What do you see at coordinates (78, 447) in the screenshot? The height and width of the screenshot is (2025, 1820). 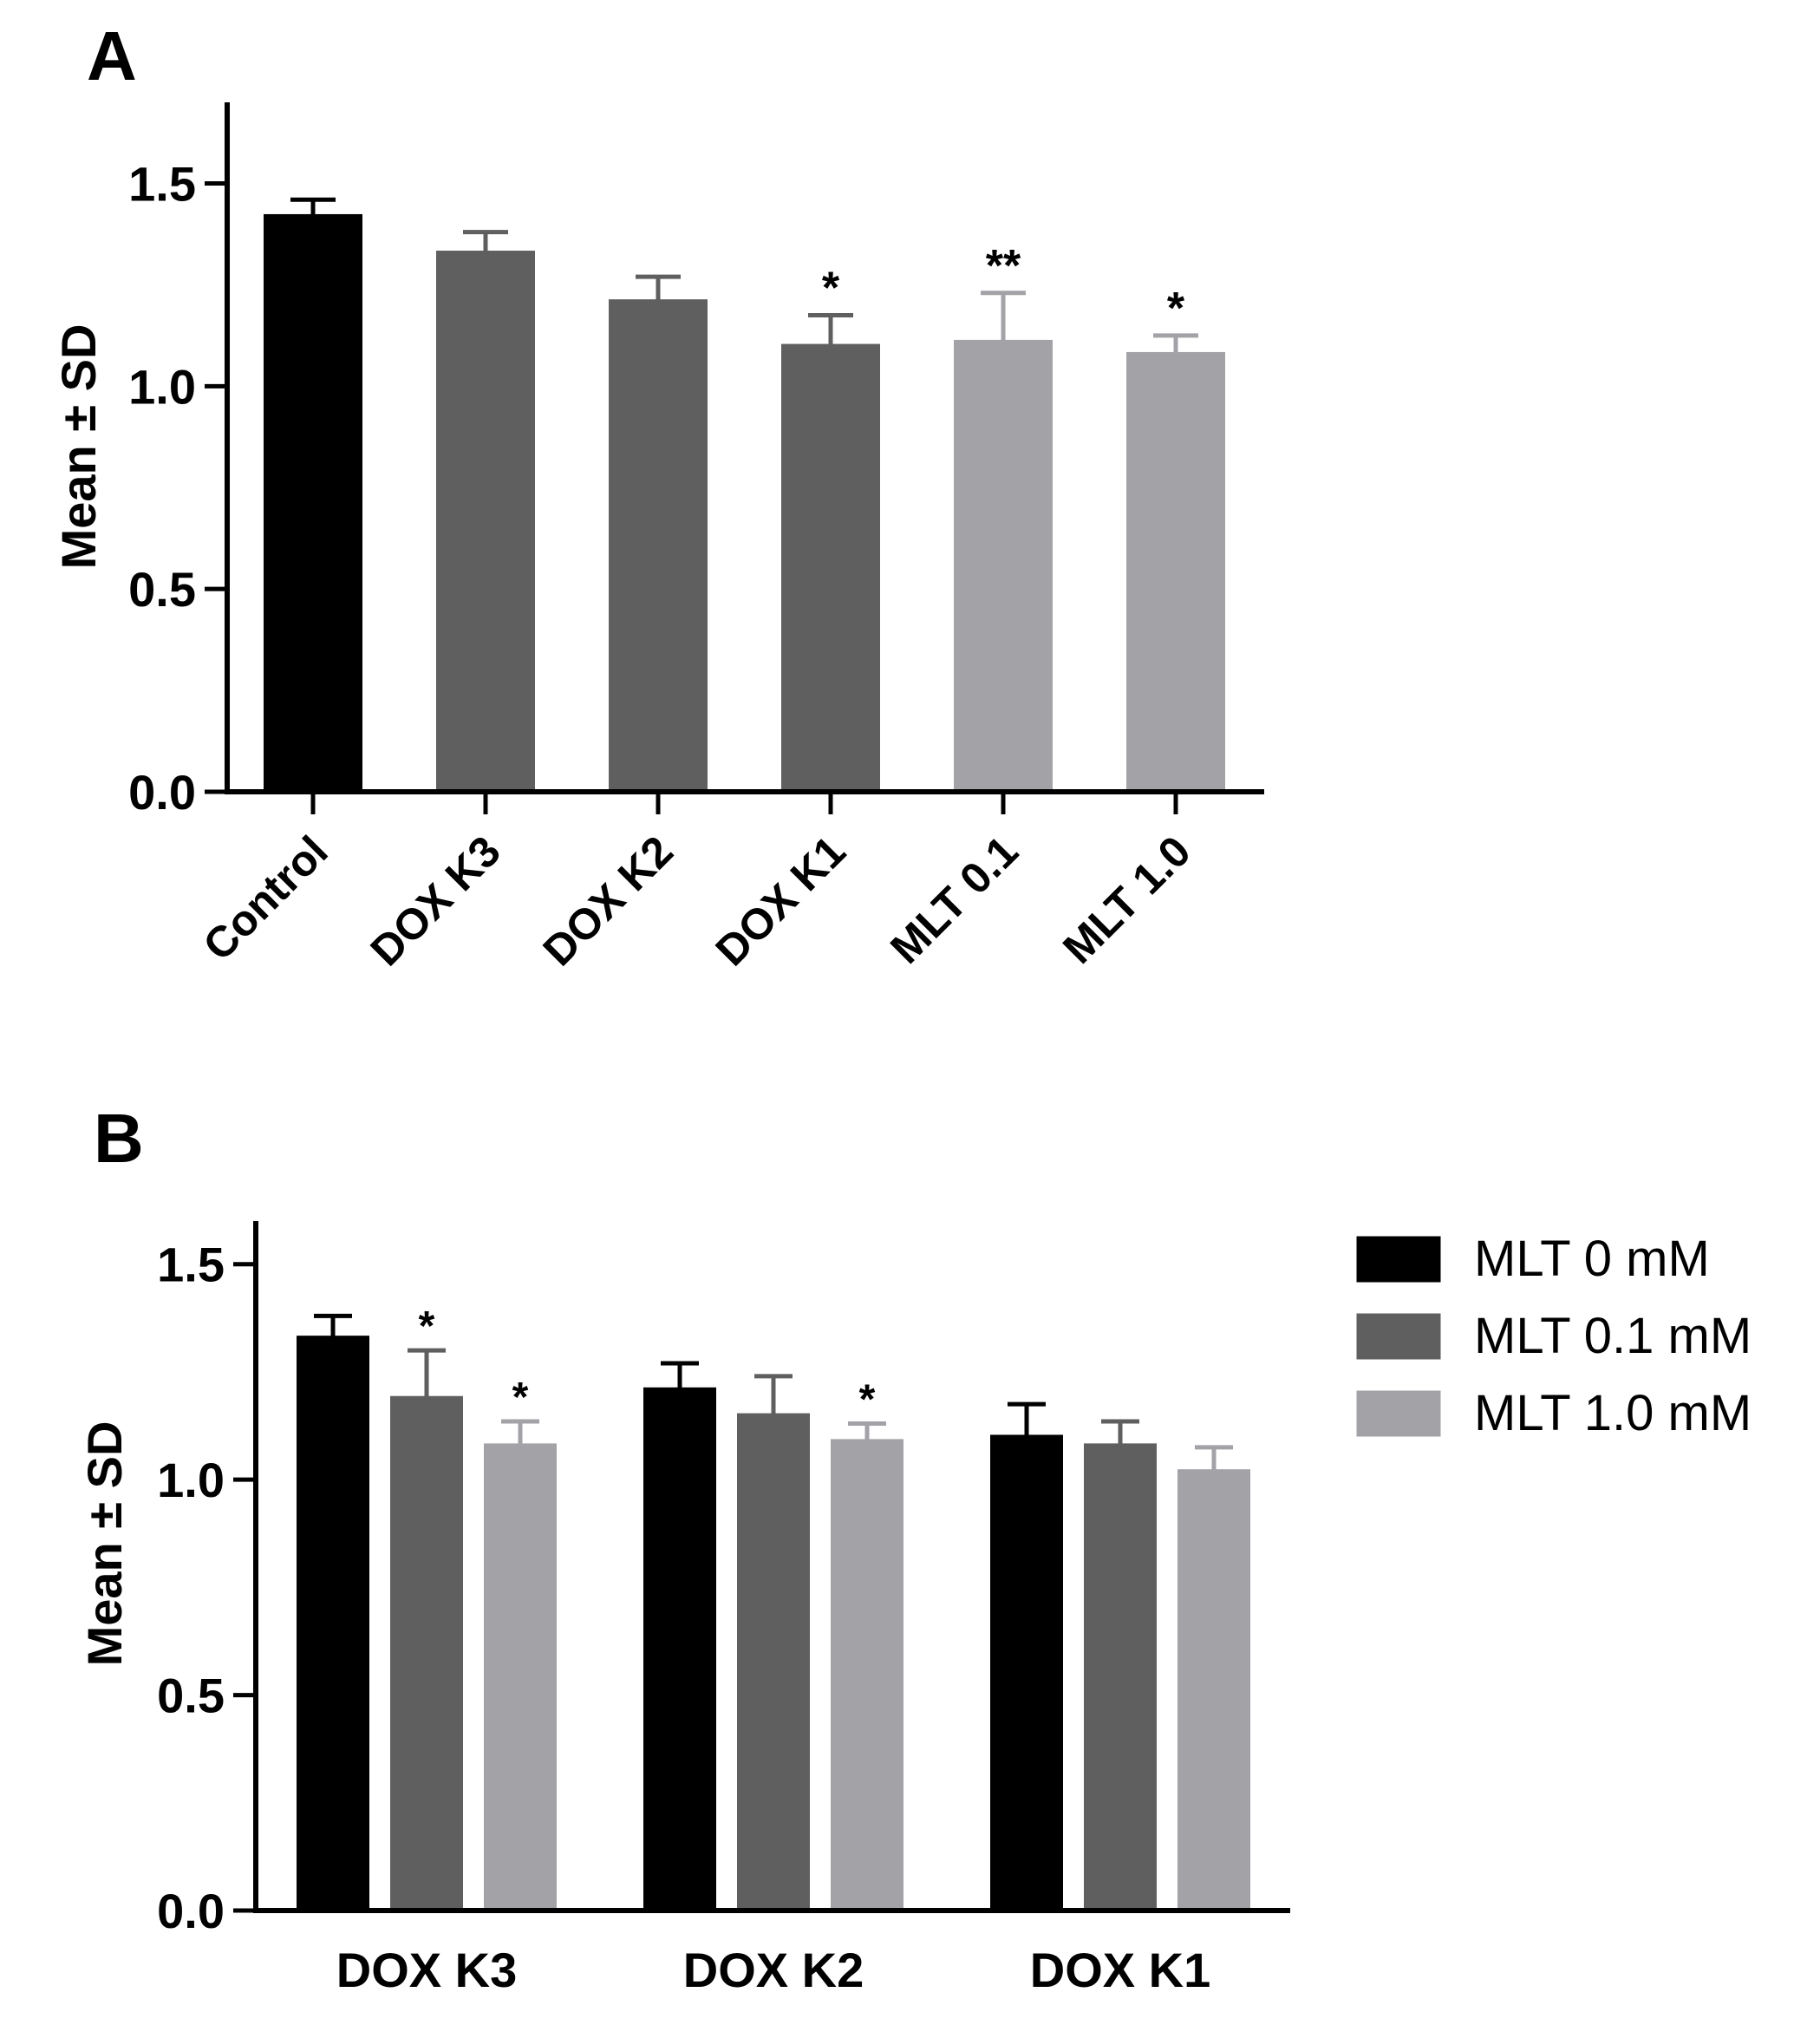 I see `panel-a-y-axis-title: Mean ± SD` at bounding box center [78, 447].